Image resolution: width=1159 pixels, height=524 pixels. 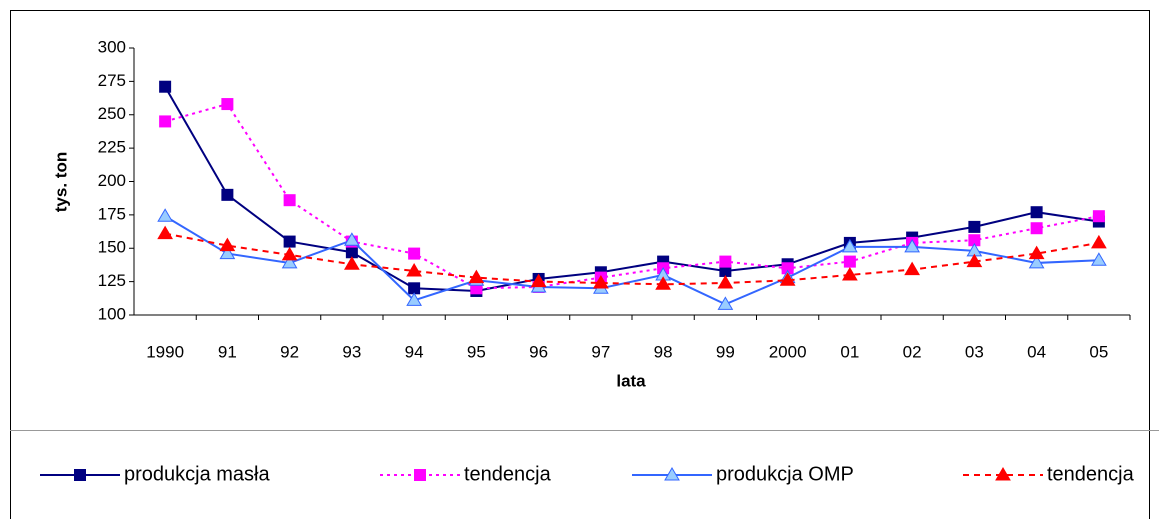 I want to click on x-tick-label: 1990, so click(x=165, y=351).